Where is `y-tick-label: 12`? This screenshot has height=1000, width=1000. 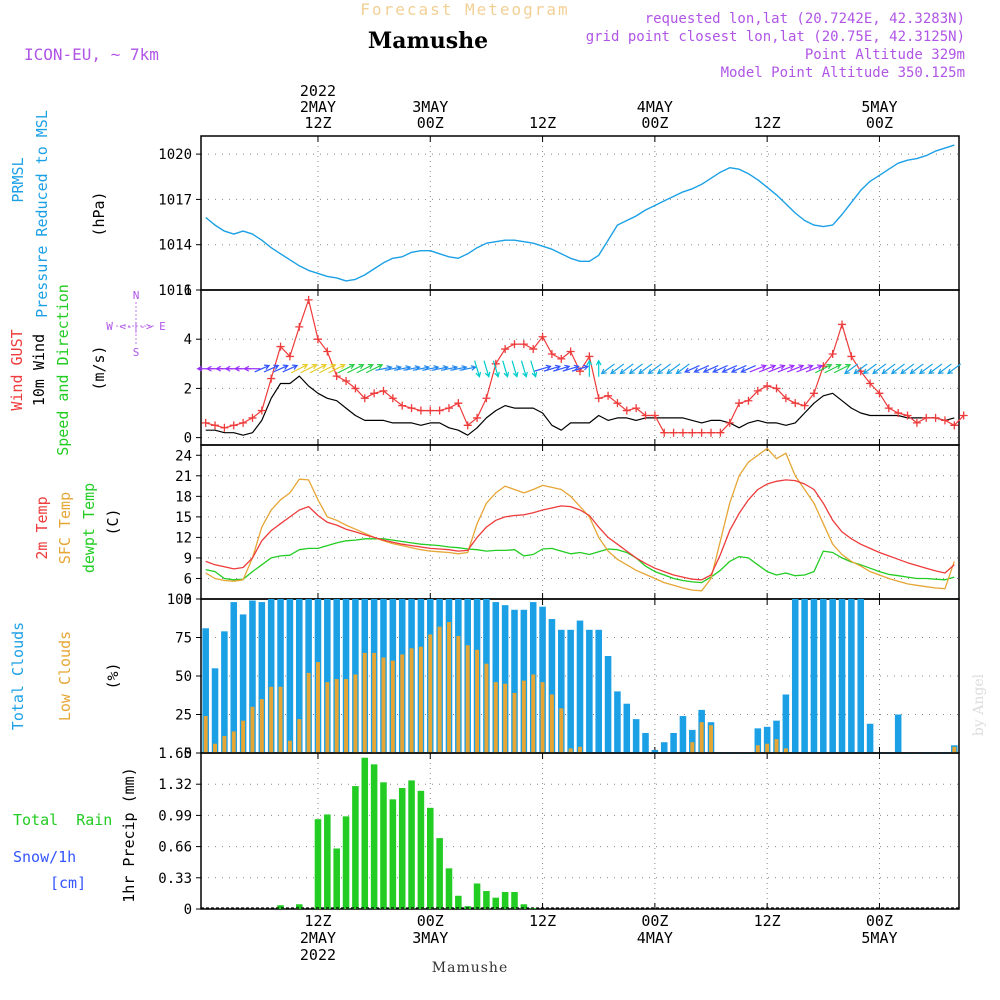 y-tick-label: 12 is located at coordinates (183, 538).